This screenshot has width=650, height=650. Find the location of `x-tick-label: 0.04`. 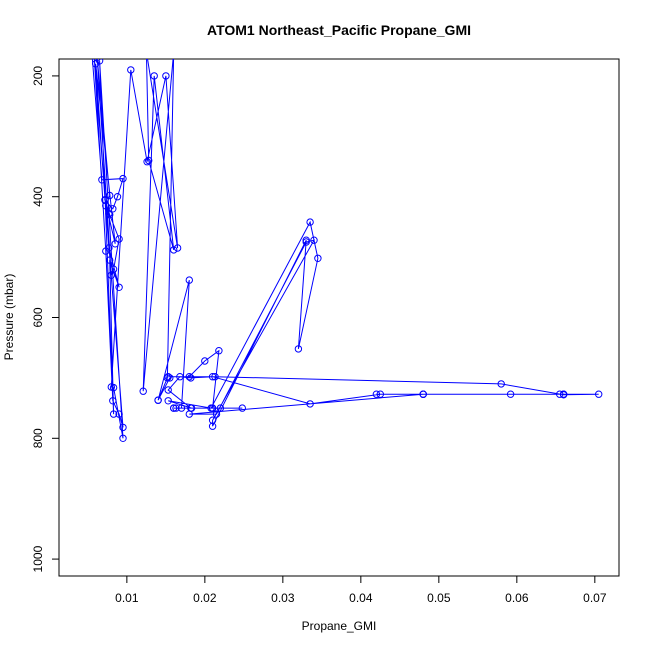

x-tick-label: 0.04 is located at coordinates (361, 598).